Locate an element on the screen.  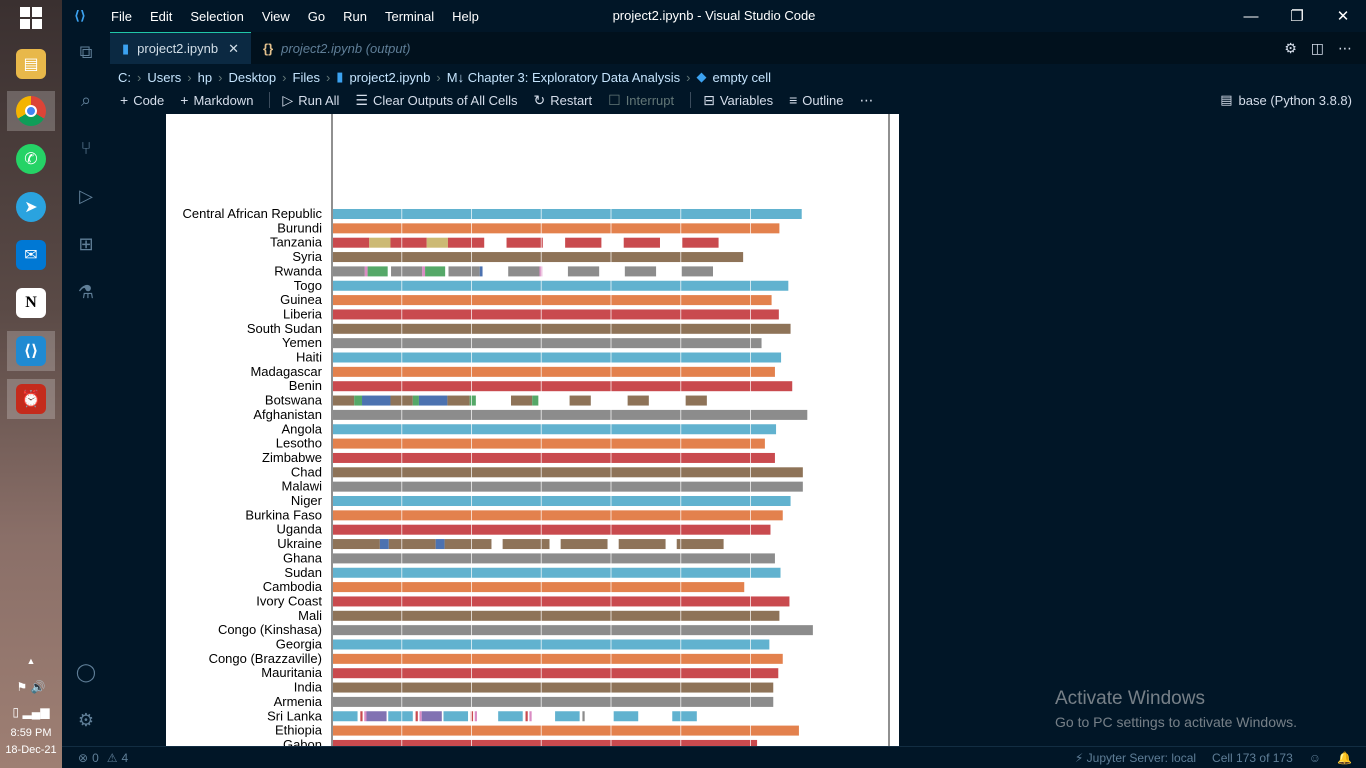
kernel-label: base (Python 3.8.8) is located at coordinates (1295, 100).